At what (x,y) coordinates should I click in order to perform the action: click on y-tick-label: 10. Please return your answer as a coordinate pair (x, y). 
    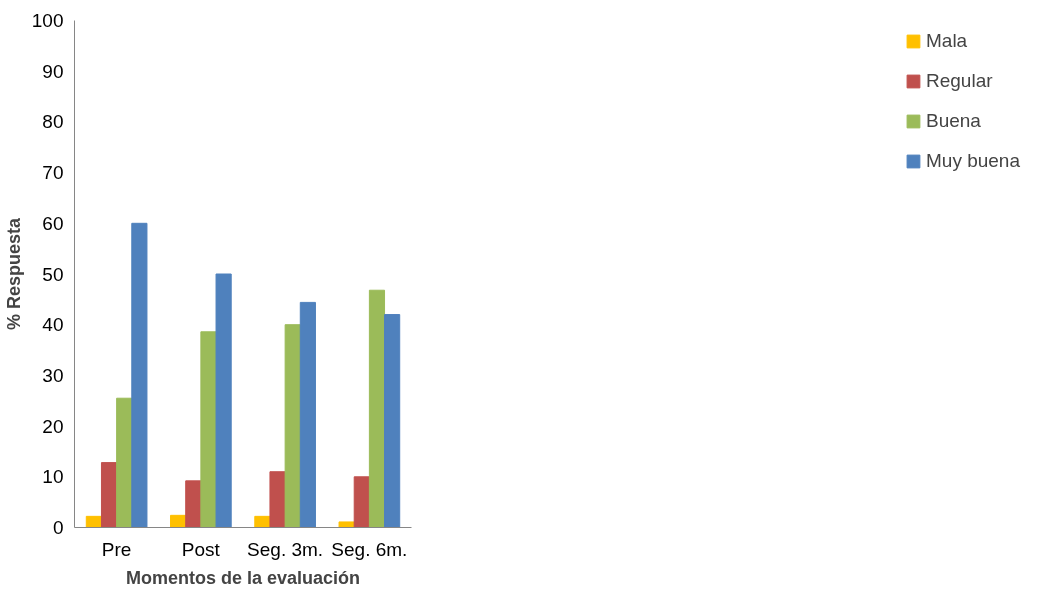
    Looking at the image, I should click on (53, 477).